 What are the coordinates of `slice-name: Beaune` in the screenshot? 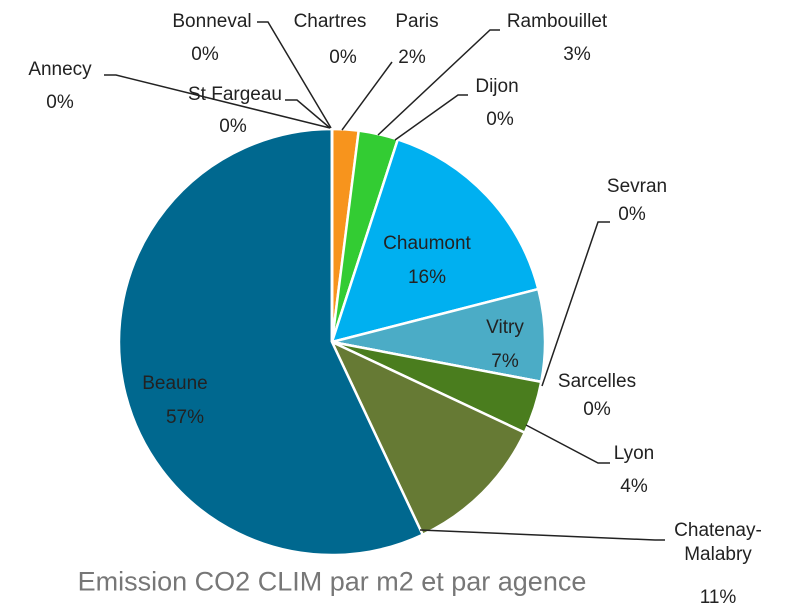 It's located at (175, 383).